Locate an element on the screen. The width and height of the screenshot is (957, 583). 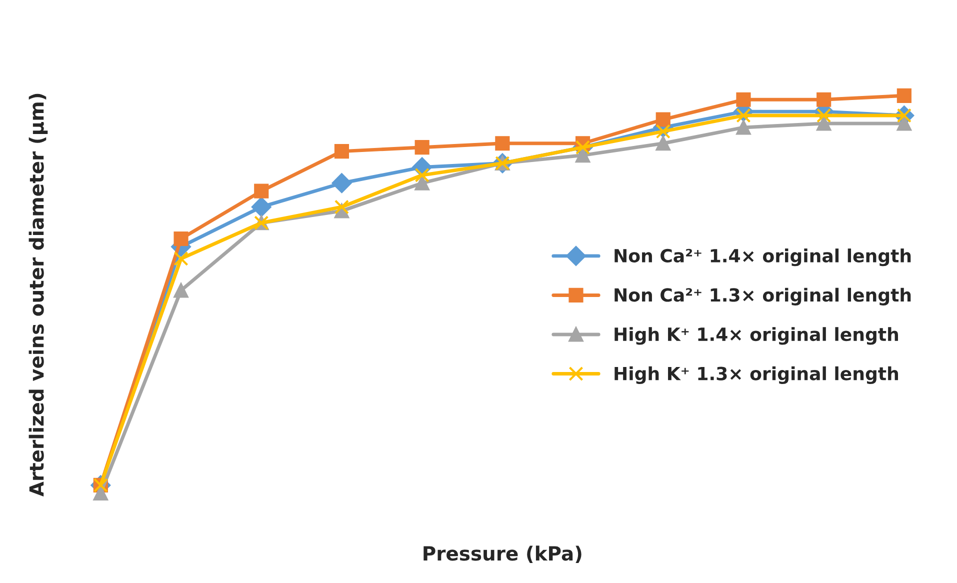
legend-label: High K⁺ 1.3× original length is located at coordinates (756, 375).